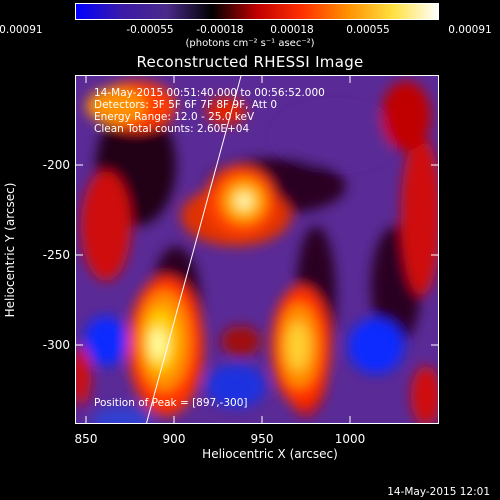 Image resolution: width=500 pixels, height=500 pixels. What do you see at coordinates (56, 345) in the screenshot?
I see `y-tick-label: -300` at bounding box center [56, 345].